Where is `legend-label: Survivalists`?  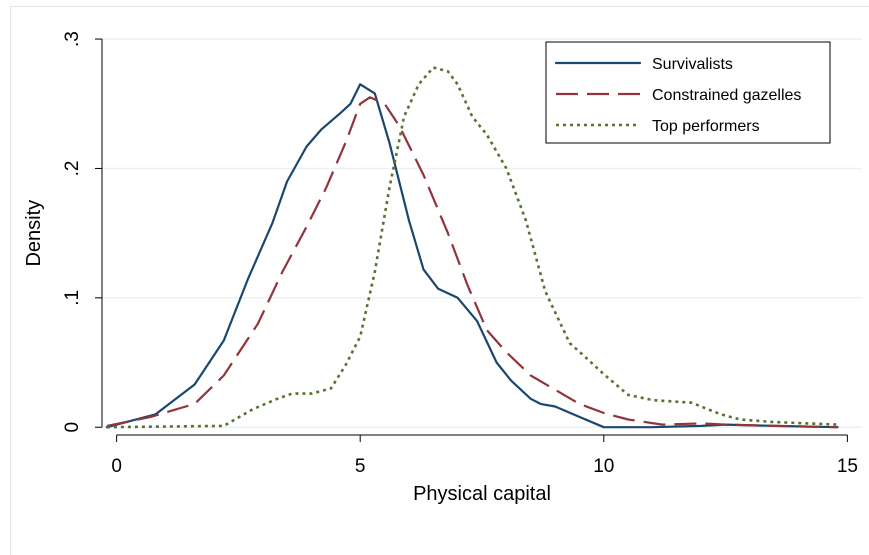
legend-label: Survivalists is located at coordinates (692, 64).